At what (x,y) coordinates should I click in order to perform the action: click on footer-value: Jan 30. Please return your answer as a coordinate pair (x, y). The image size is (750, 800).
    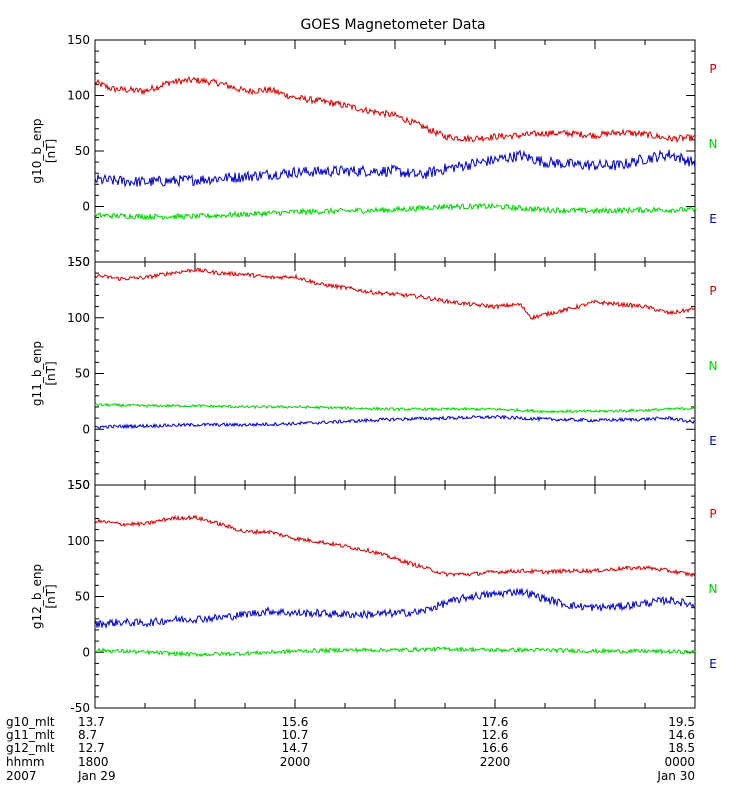
    Looking at the image, I should click on (675, 776).